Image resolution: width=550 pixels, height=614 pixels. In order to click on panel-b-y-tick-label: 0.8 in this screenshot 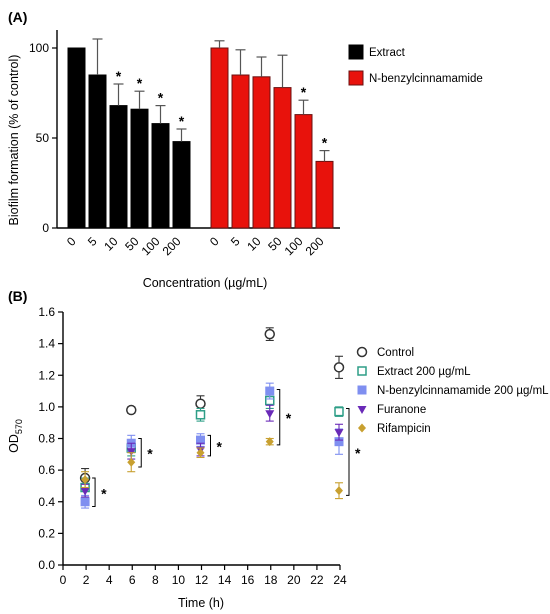, I will do `click(46, 439)`.